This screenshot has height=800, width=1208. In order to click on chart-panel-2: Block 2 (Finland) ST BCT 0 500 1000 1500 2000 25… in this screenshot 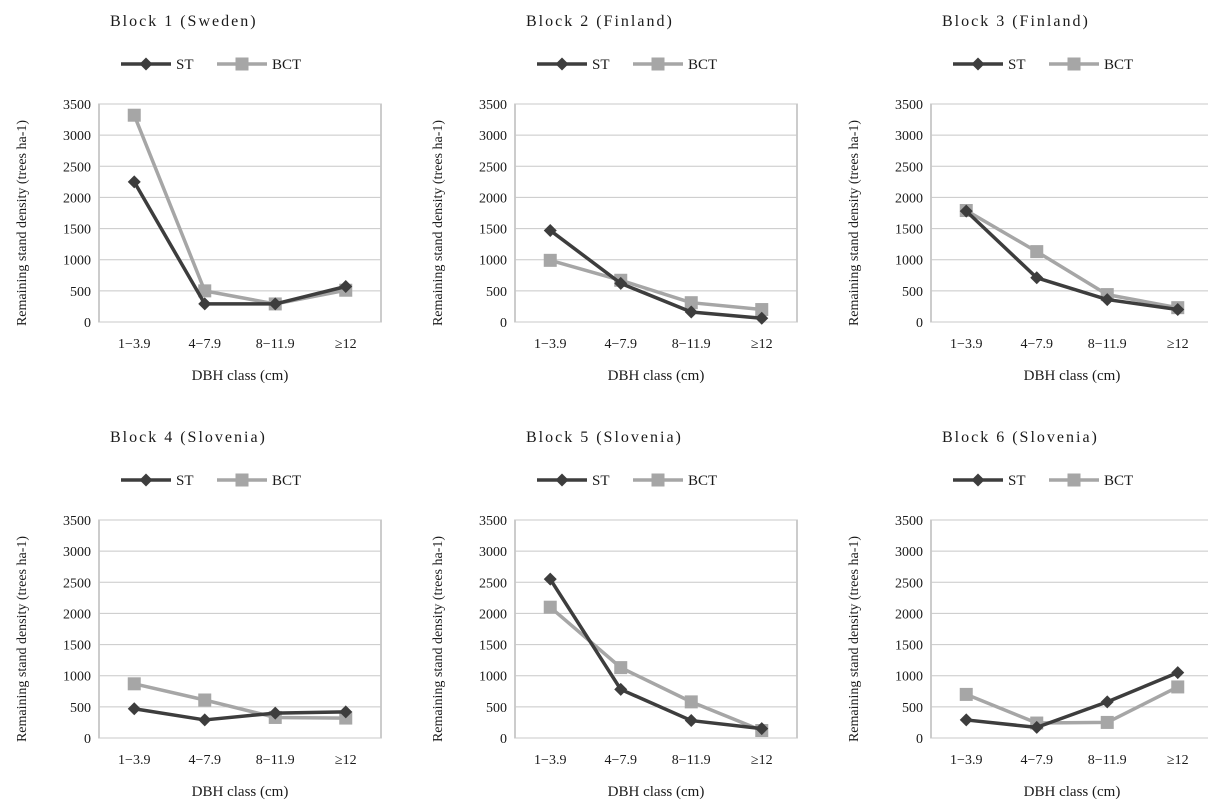, I will do `click(614, 198)`.